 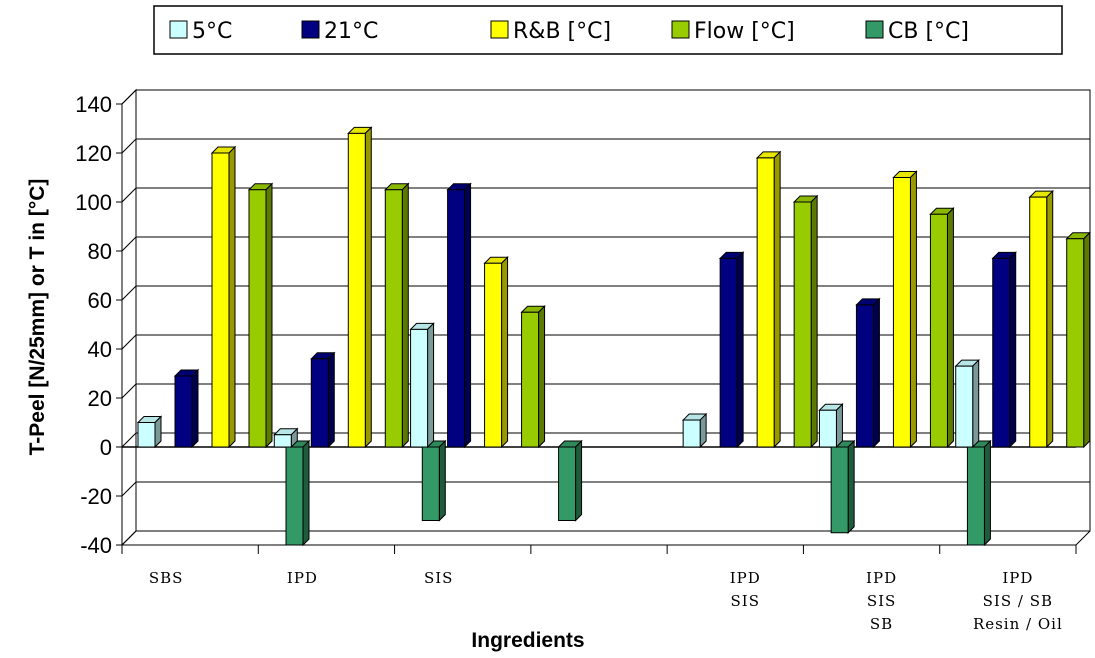 What do you see at coordinates (351, 31) in the screenshot?
I see `legend-entry: 21°C` at bounding box center [351, 31].